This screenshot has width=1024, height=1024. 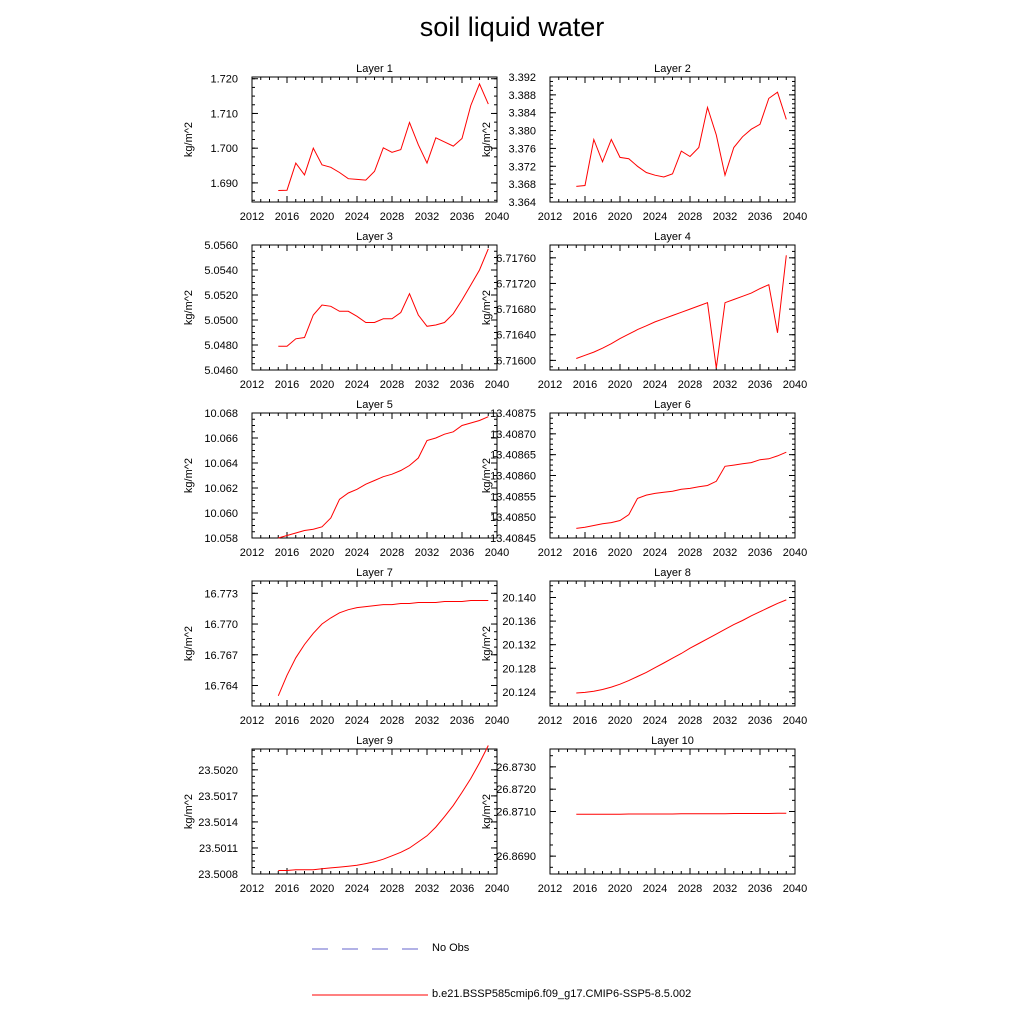 I want to click on layer-2-xtick-label: 2020, so click(x=620, y=217).